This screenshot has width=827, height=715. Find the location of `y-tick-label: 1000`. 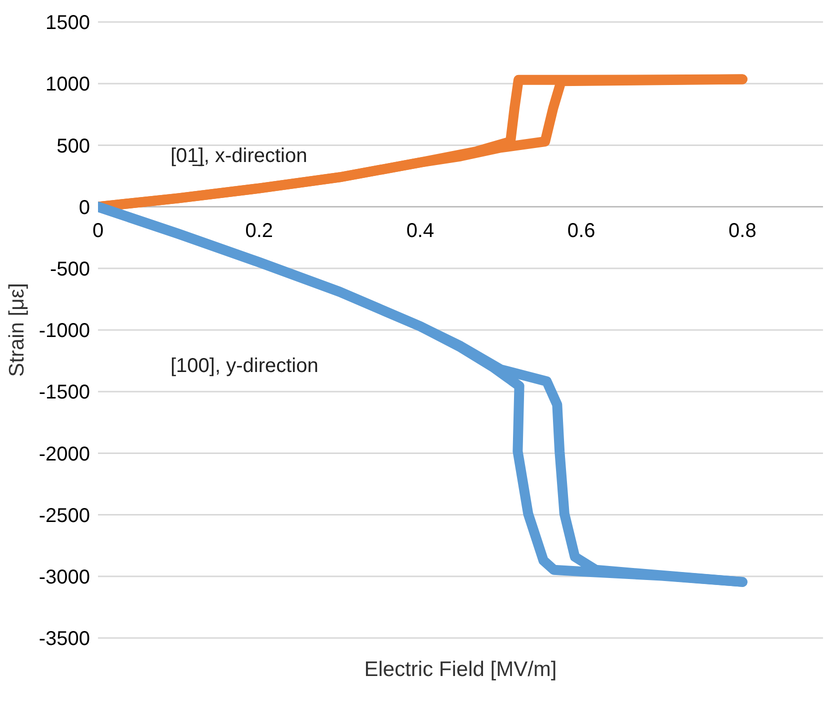

y-tick-label: 1000 is located at coordinates (68, 85).